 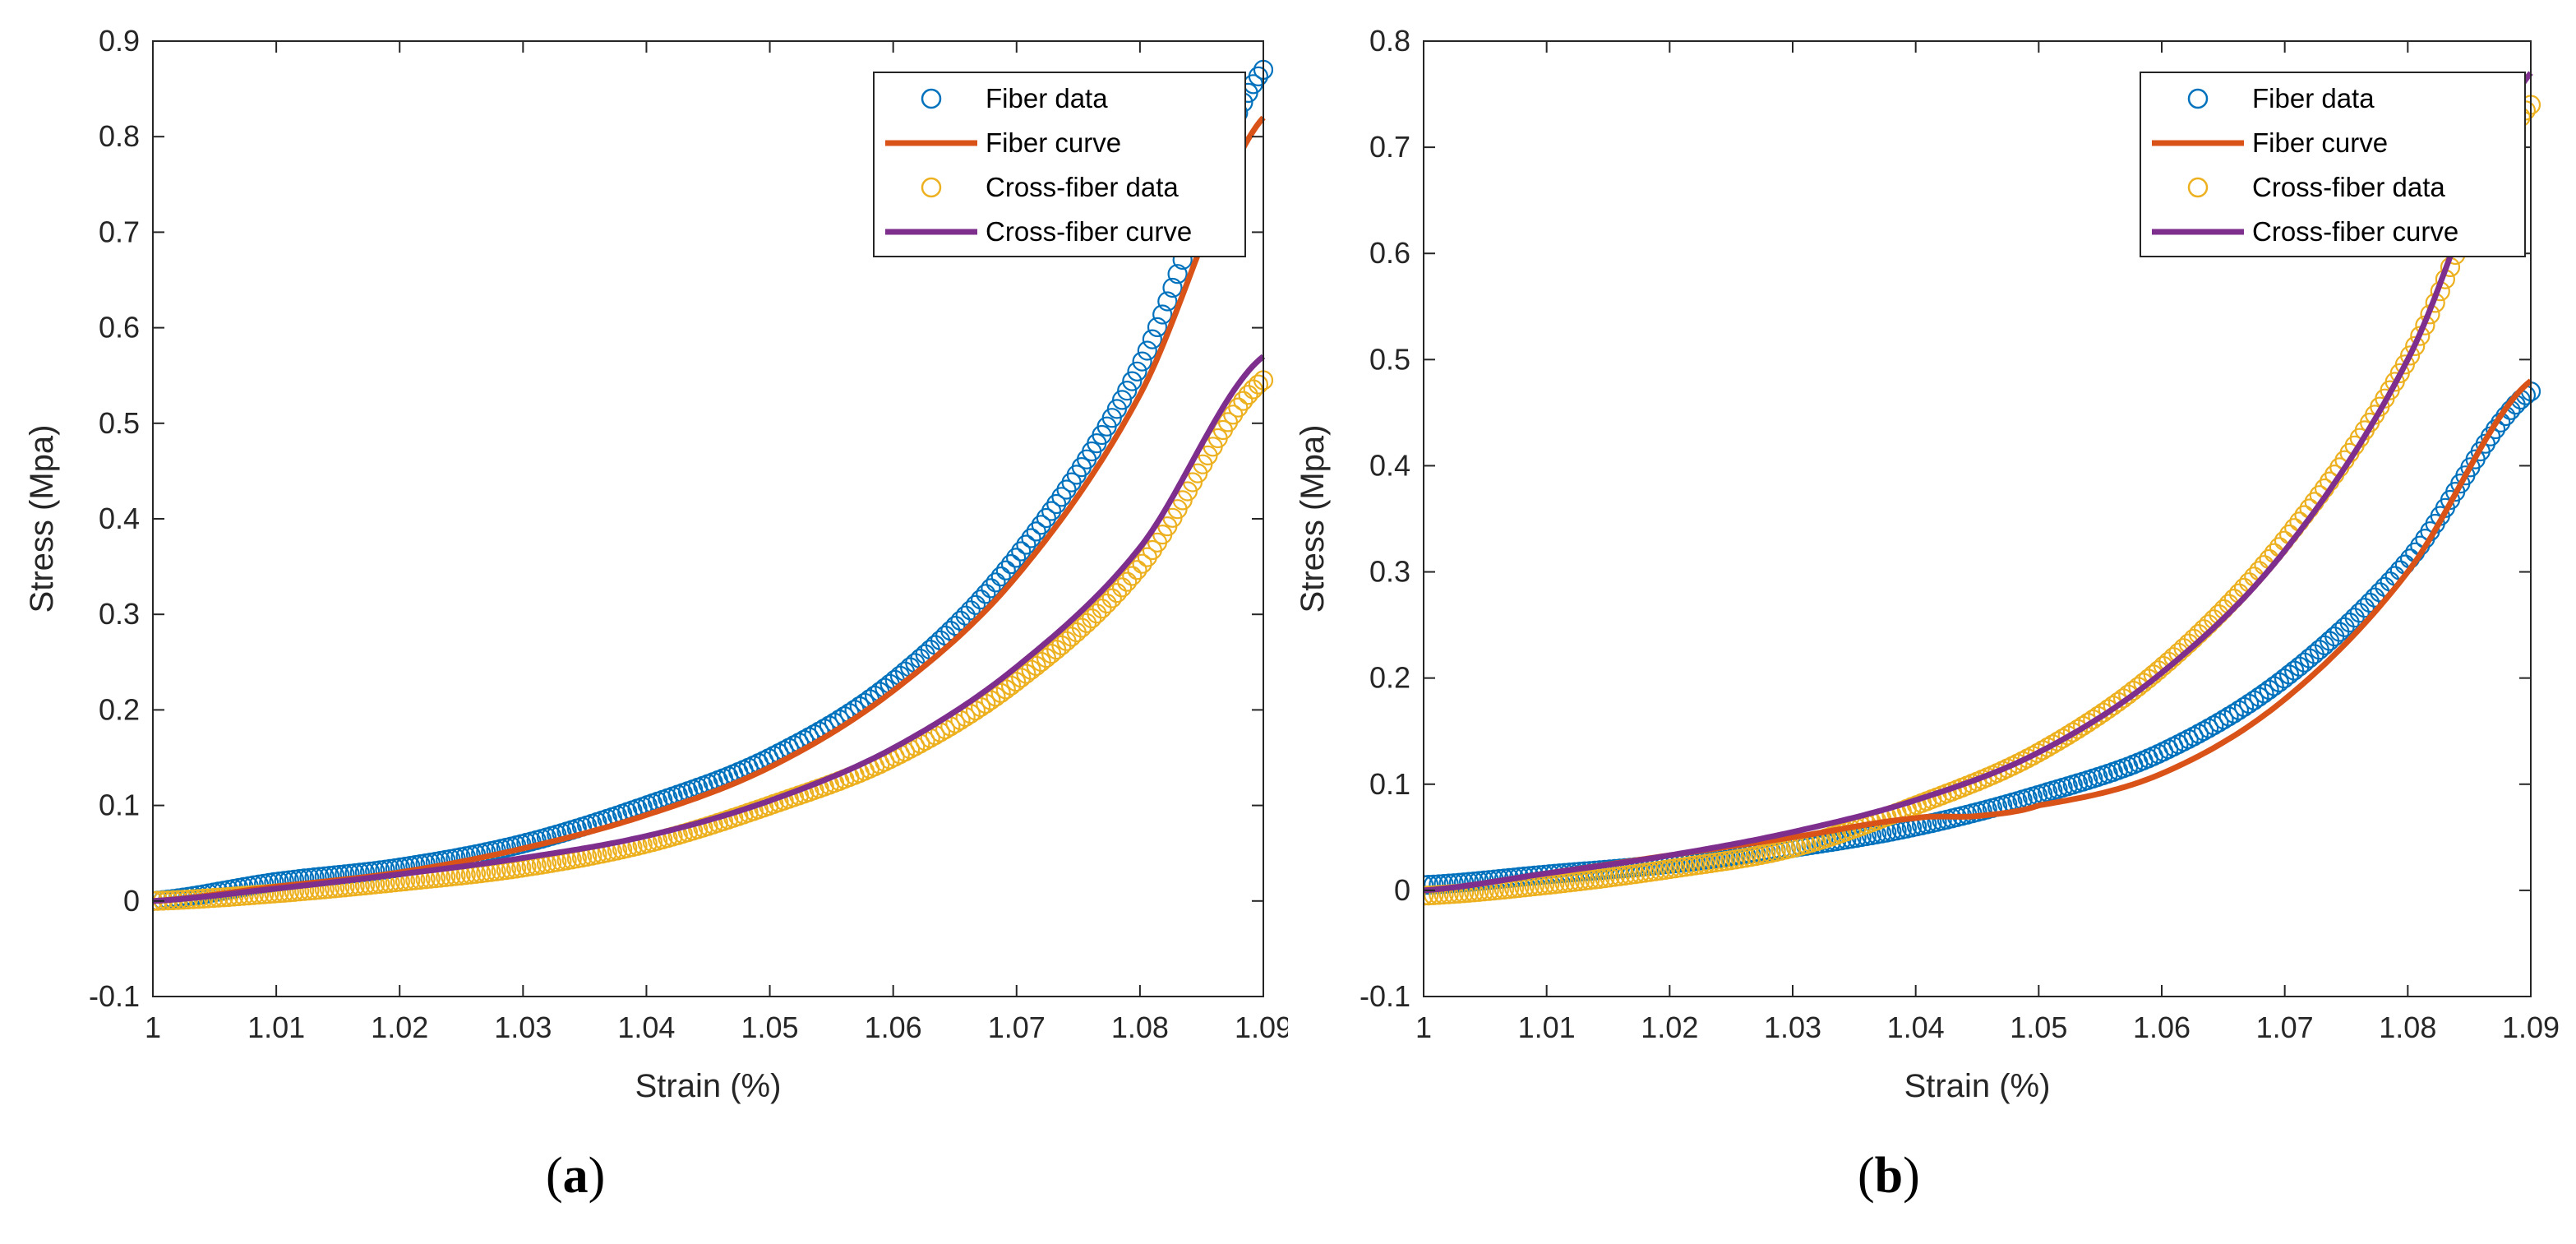 I want to click on x-tick-label: 1.08, so click(x=1140, y=1027).